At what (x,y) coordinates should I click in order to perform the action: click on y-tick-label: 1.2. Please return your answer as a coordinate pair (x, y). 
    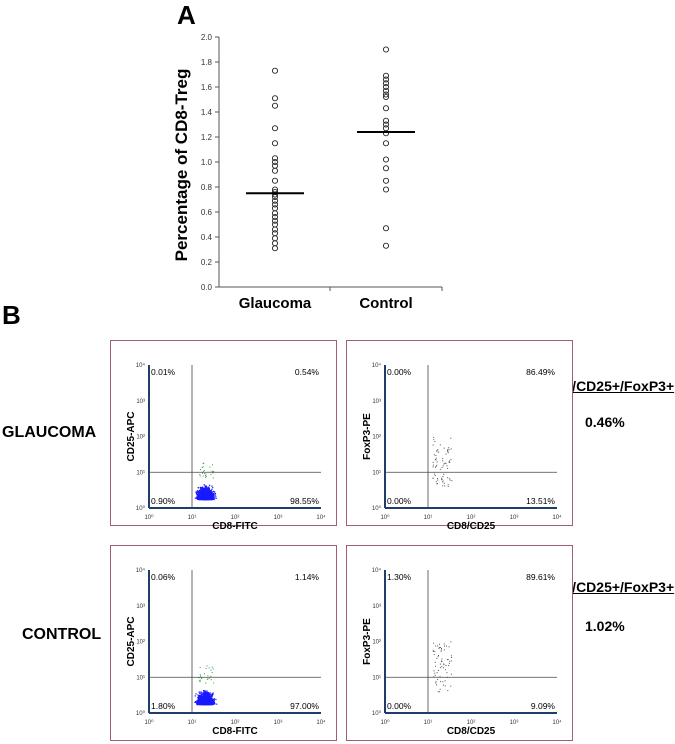
    Looking at the image, I should click on (207, 137).